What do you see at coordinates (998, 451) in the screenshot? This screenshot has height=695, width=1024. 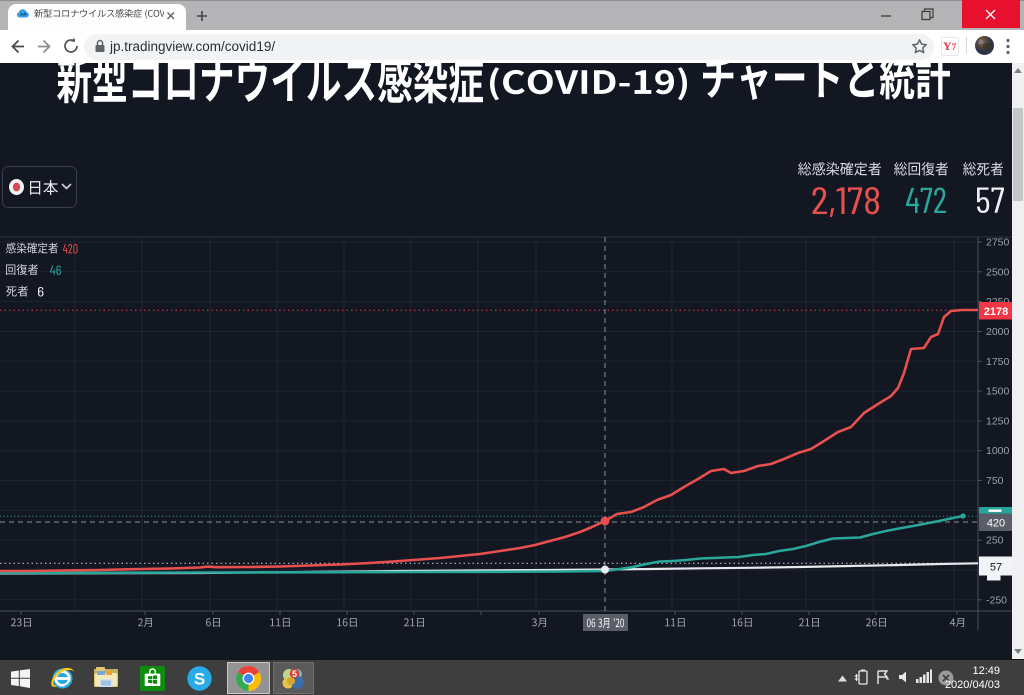 I see `svg-text: 1000` at bounding box center [998, 451].